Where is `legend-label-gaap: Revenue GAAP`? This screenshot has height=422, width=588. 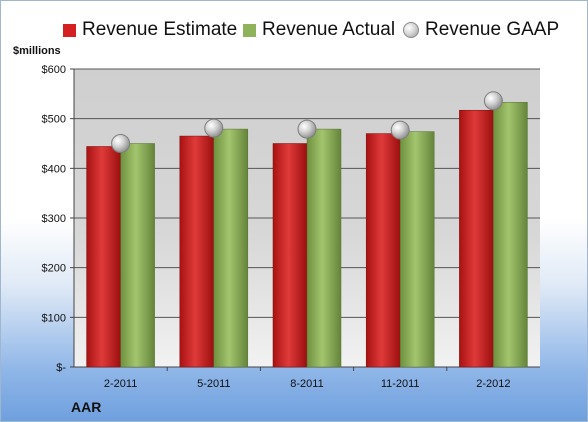
legend-label-gaap: Revenue GAAP is located at coordinates (492, 29).